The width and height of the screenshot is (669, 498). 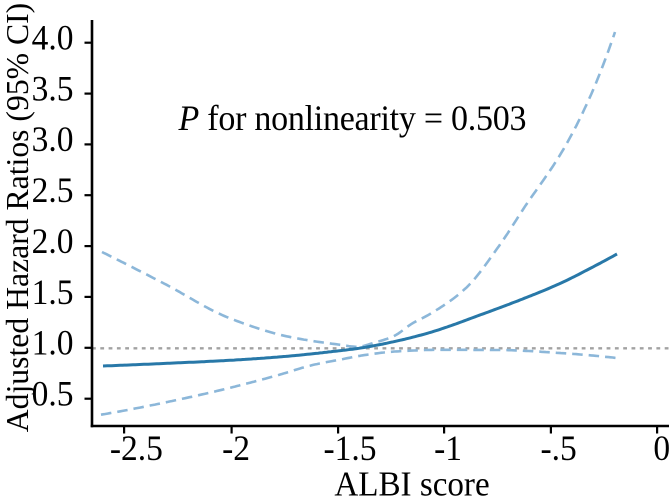 I want to click on svg-text: -2.5, so click(x=136, y=448).